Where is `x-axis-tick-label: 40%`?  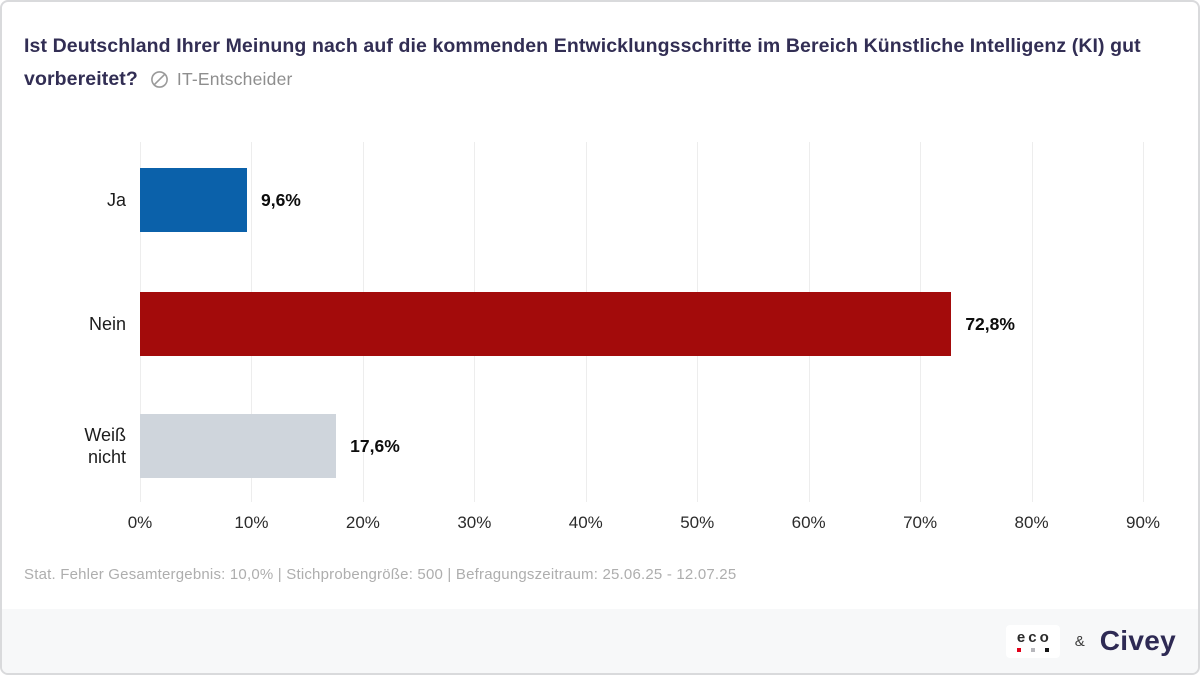 x-axis-tick-label: 40% is located at coordinates (585, 522).